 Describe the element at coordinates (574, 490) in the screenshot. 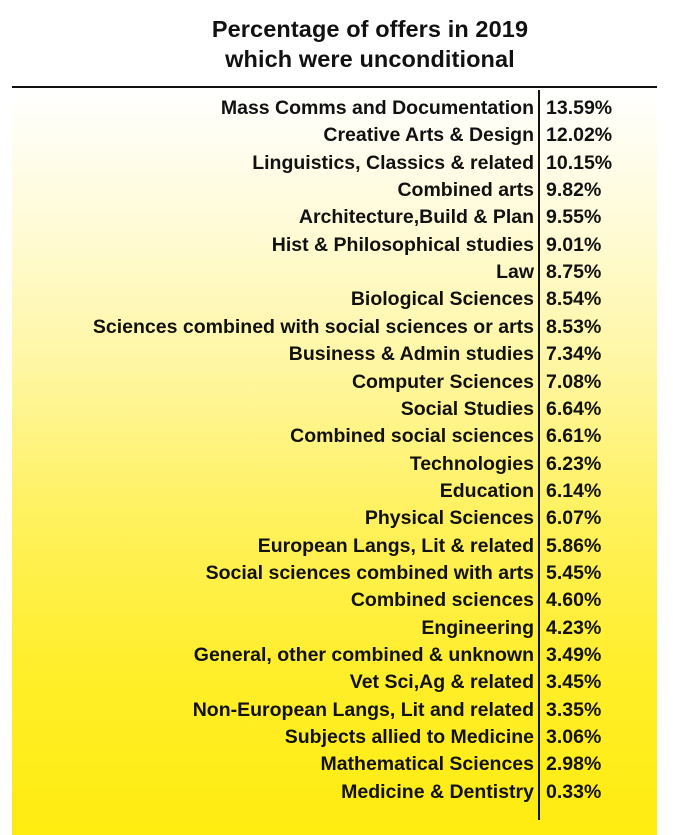

I see `value-label: 6.14%` at that location.